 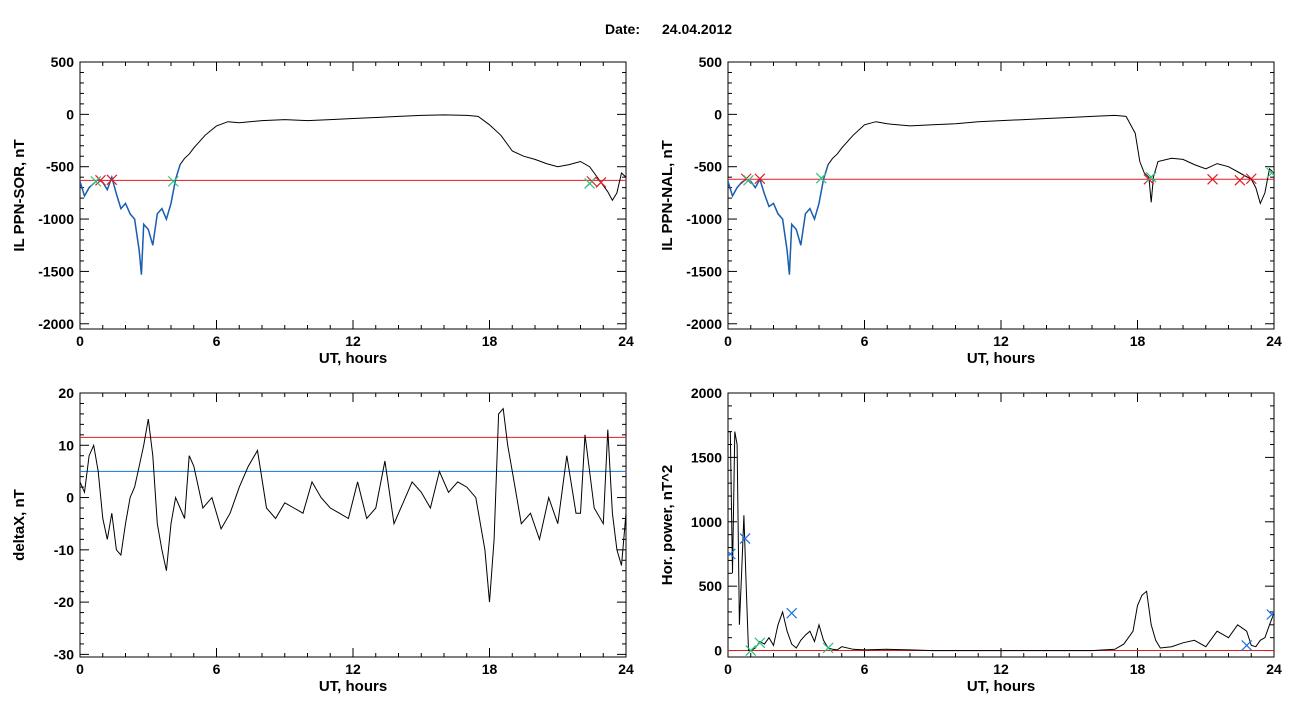 What do you see at coordinates (667, 525) in the screenshot?
I see `y-axis-label: Hor. power, nT^2` at bounding box center [667, 525].